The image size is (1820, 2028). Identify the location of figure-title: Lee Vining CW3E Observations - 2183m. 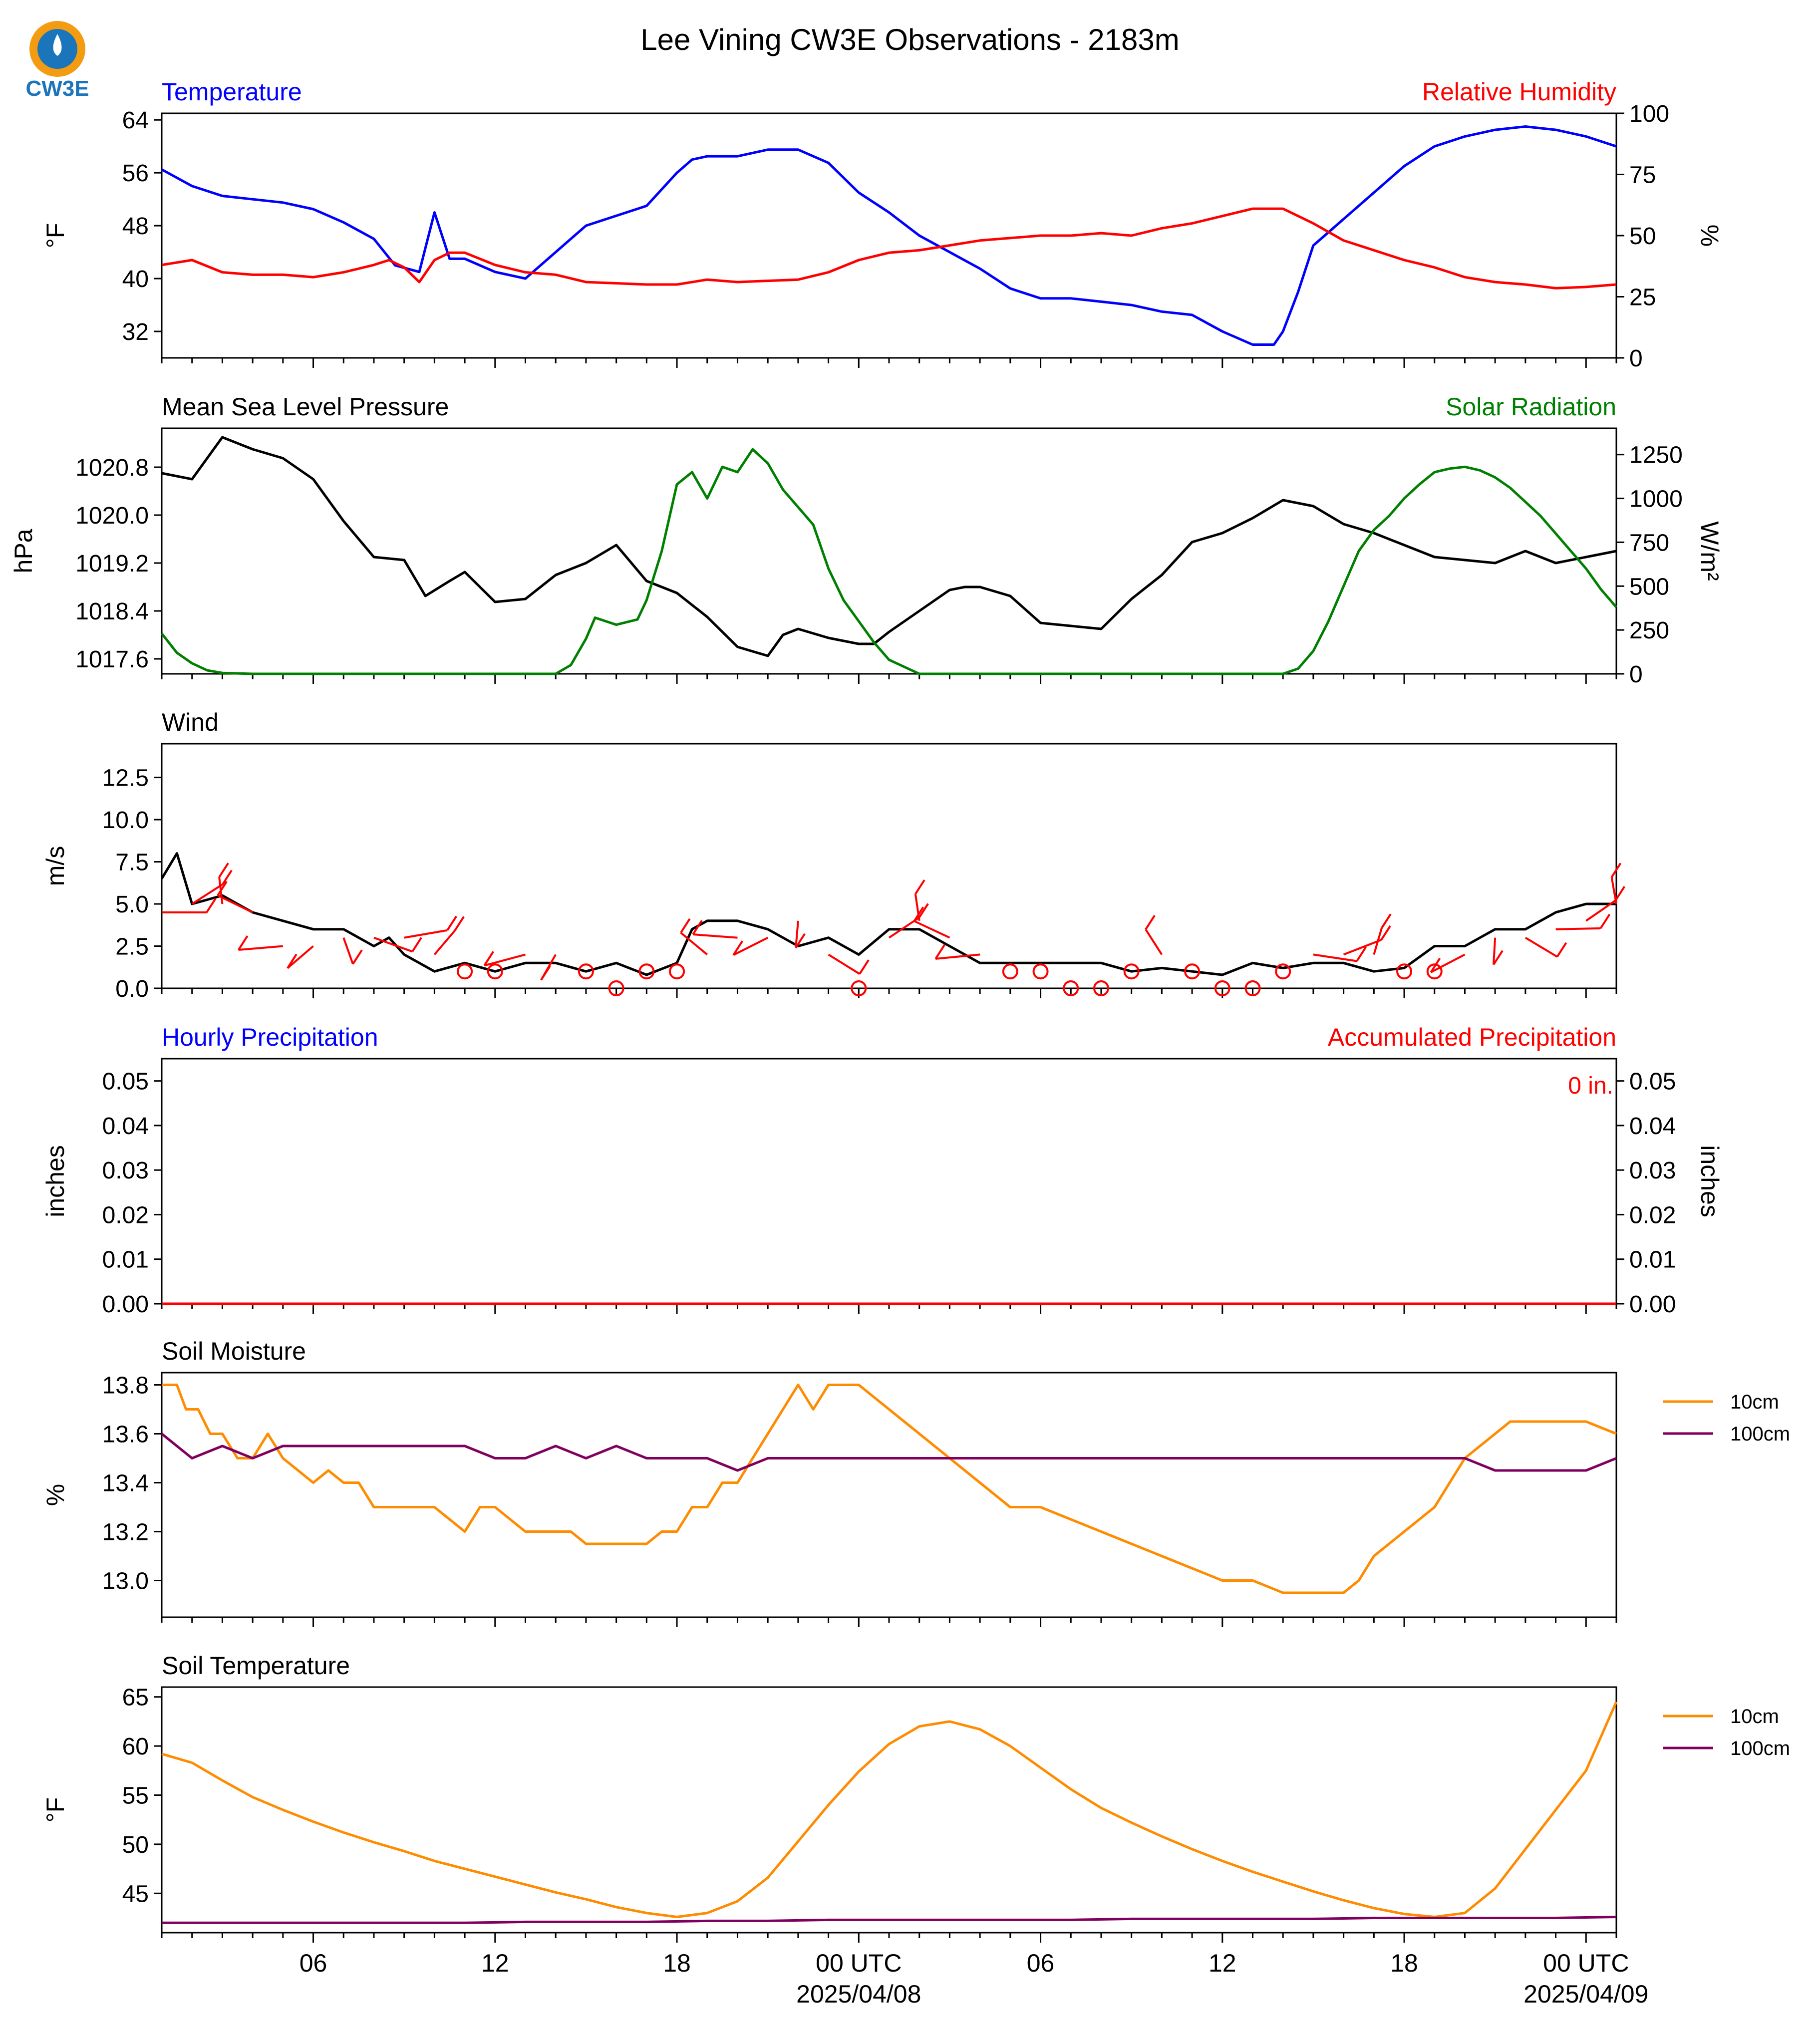
(909, 39).